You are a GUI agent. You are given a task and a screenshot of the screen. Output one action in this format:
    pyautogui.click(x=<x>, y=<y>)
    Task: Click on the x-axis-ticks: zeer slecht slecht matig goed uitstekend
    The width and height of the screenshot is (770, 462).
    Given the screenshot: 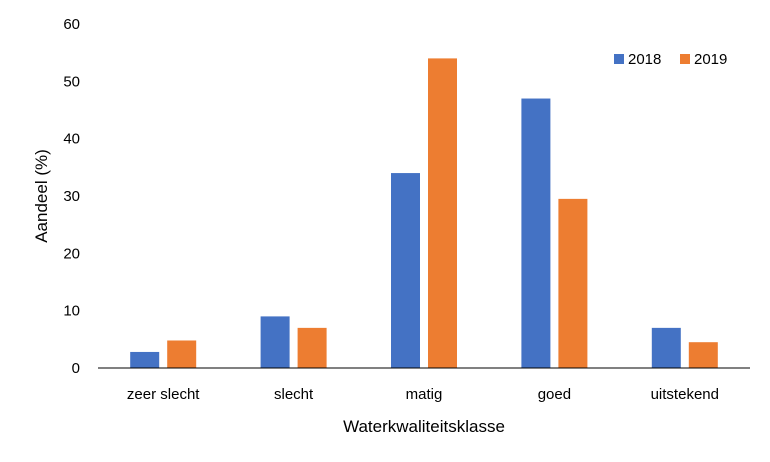 What is the action you would take?
    pyautogui.click(x=423, y=394)
    